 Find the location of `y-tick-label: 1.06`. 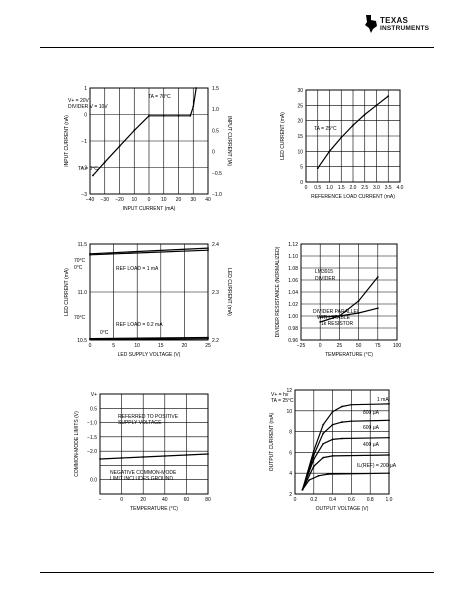

y-tick-label: 1.06 is located at coordinates (293, 281).